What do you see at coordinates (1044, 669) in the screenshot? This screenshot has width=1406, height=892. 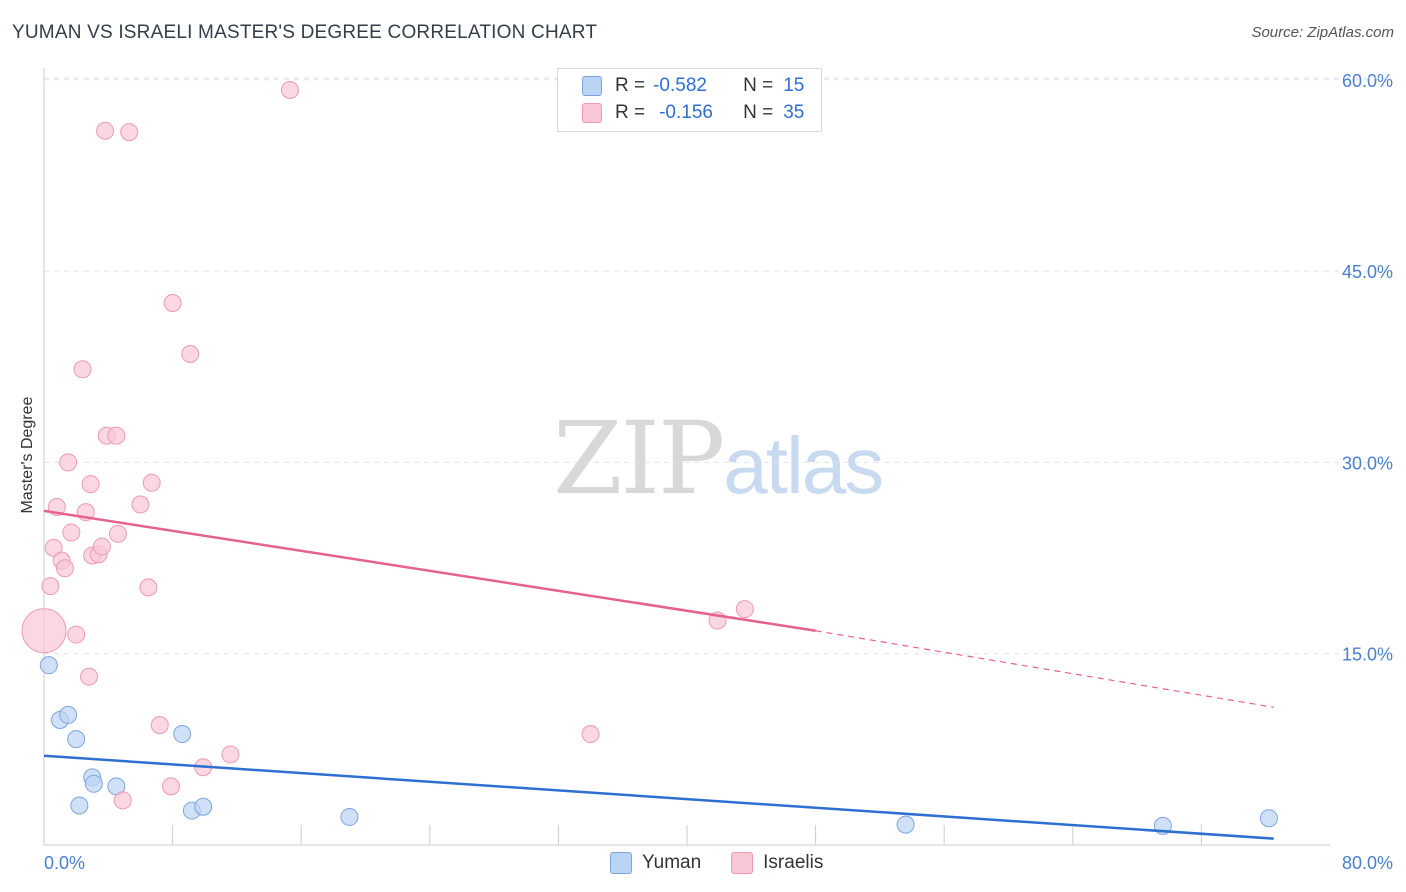 I see `israeli-trend-extension` at bounding box center [1044, 669].